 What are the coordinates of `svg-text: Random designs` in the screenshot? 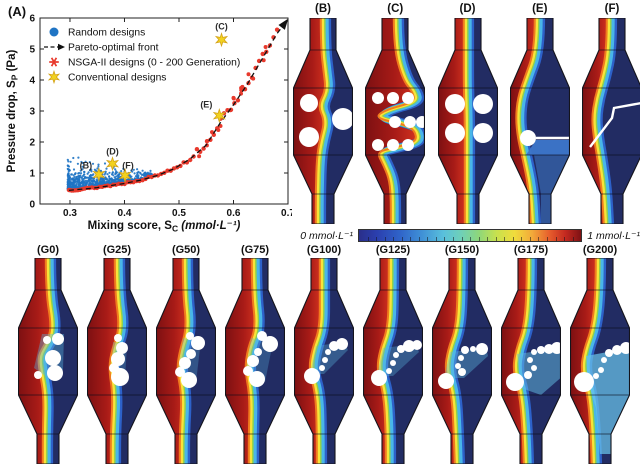 It's located at (106, 33).